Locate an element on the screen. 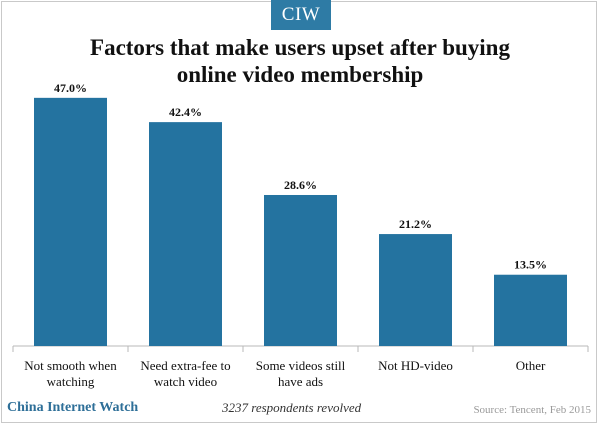 The width and height of the screenshot is (600, 426). category-label: Other is located at coordinates (531, 365).